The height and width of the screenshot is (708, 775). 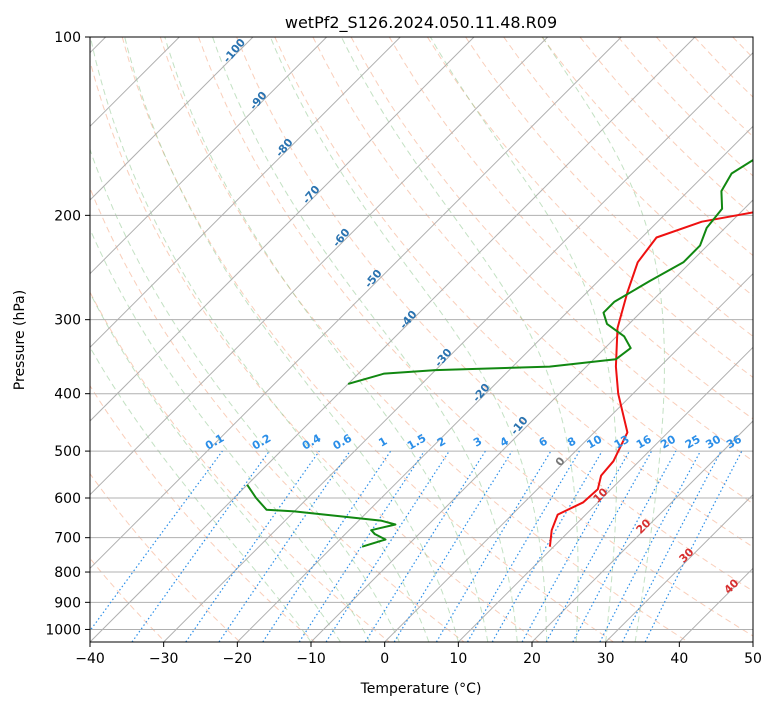 I want to click on x-tick-label: −30, so click(x=164, y=659).